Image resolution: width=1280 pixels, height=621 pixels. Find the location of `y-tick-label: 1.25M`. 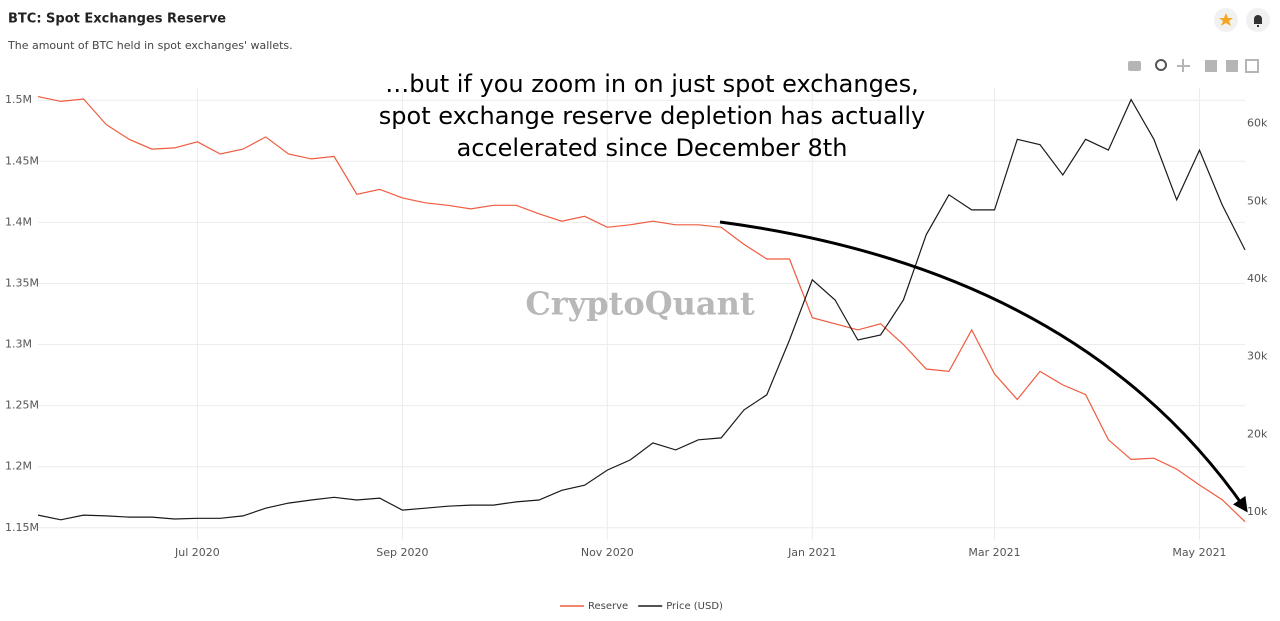

y-tick-label: 1.25M is located at coordinates (22, 405).